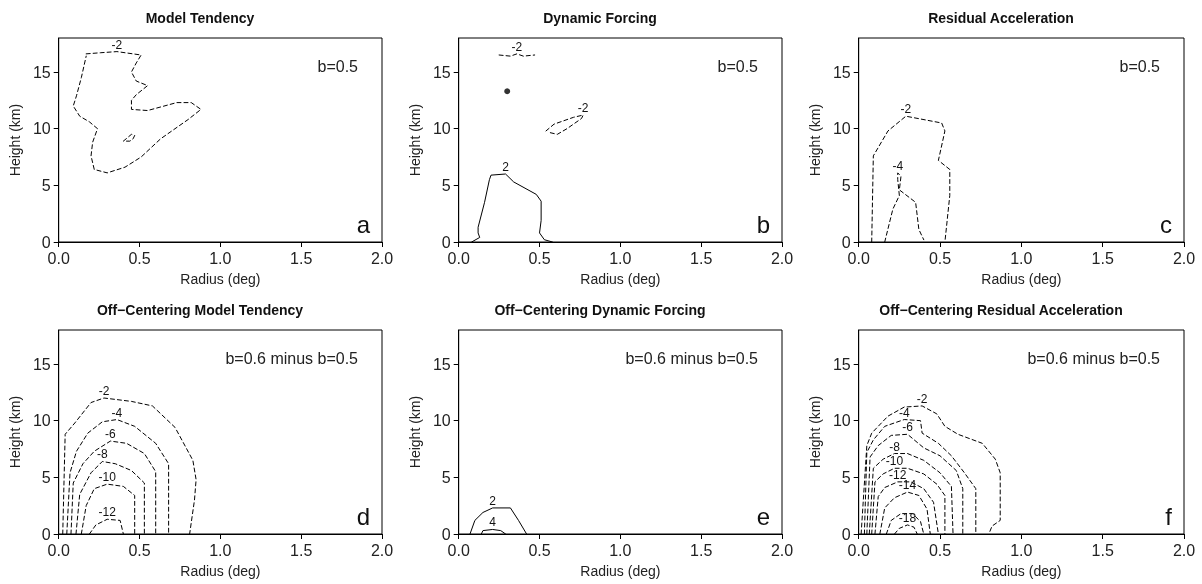 This screenshot has height=584, width=1202. What do you see at coordinates (493, 522) in the screenshot?
I see `series-label: 4` at bounding box center [493, 522].